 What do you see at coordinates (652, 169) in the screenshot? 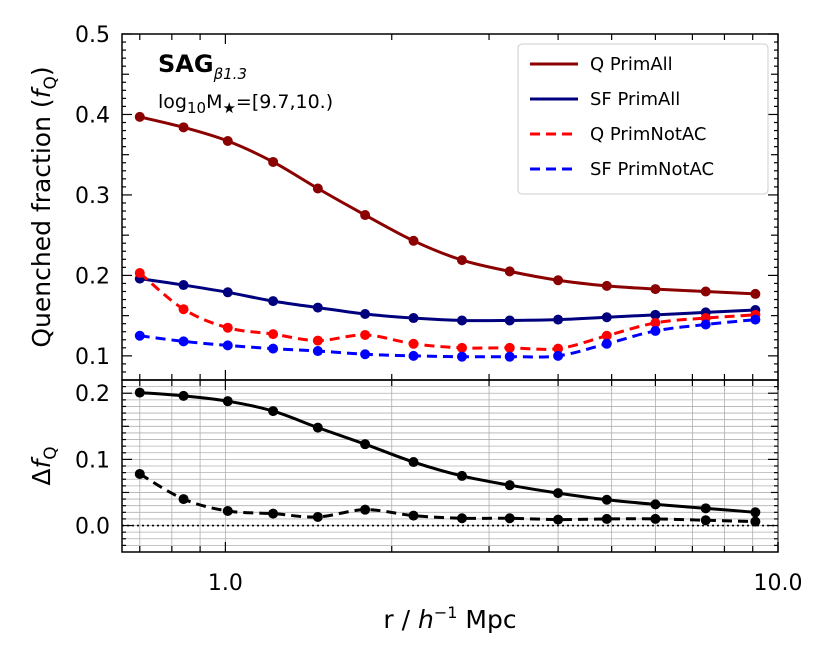
I see `legend-label-sf-primnotac: SF PrimNotAC` at bounding box center [652, 169].